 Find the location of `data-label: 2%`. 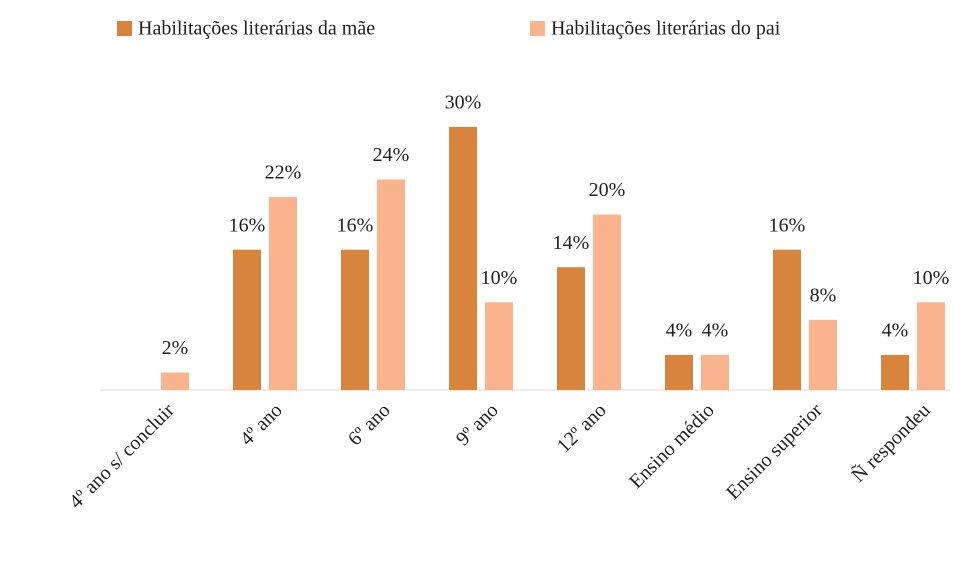

data-label: 2% is located at coordinates (175, 348).